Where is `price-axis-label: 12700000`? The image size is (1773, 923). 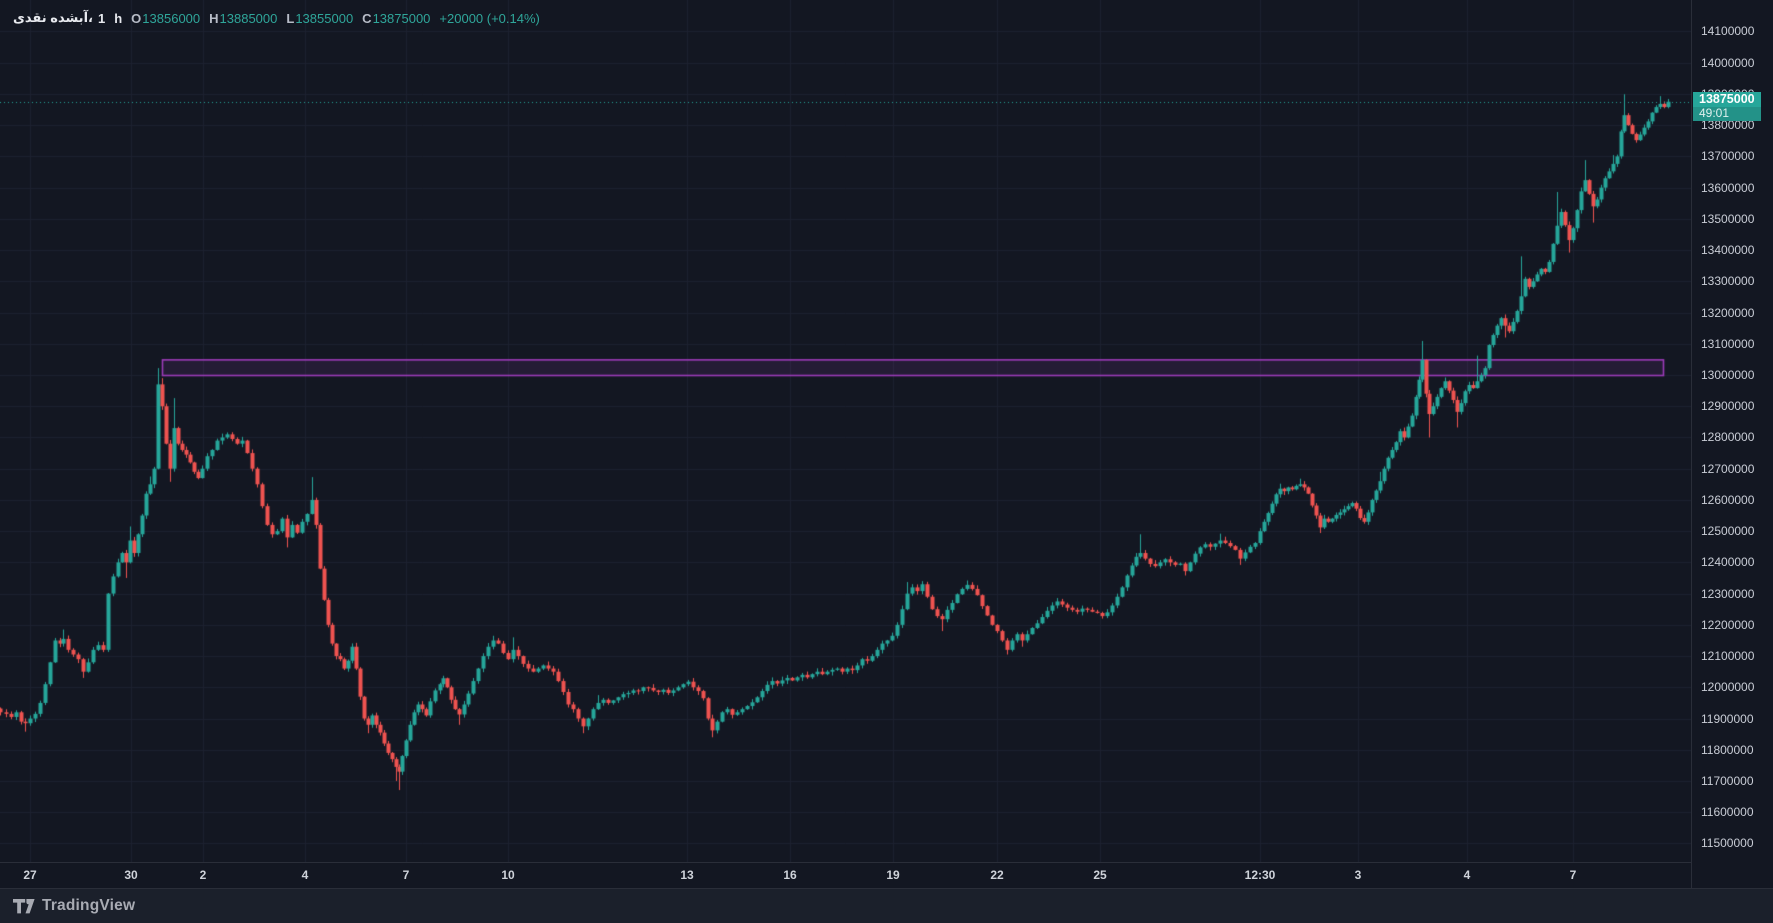 price-axis-label: 12700000 is located at coordinates (1728, 468).